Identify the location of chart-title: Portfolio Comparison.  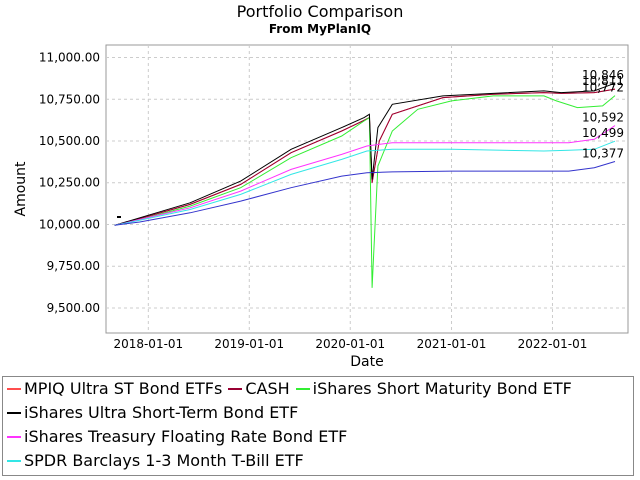
(320, 11).